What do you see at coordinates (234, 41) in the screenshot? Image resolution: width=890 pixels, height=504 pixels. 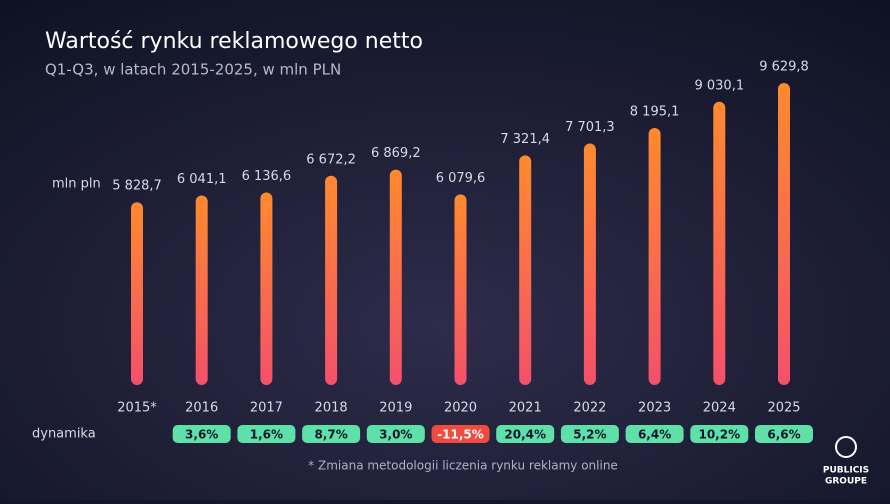 I see `chart-title: Wartość rynku reklamowego netto` at bounding box center [234, 41].